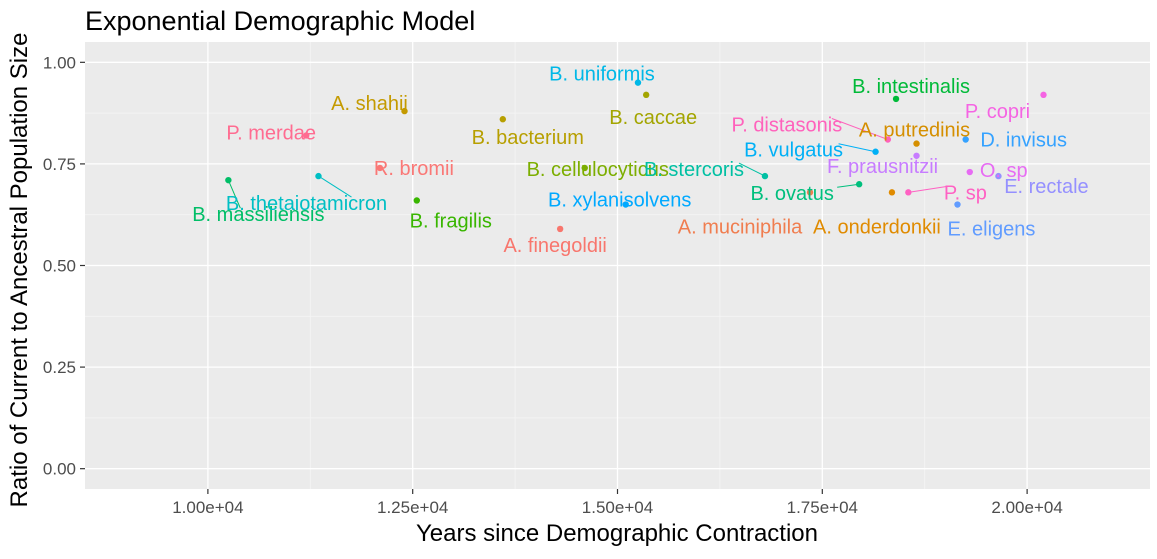 This screenshot has width=1157, height=559. I want to click on y-tick-label: 0.50, so click(59, 266).